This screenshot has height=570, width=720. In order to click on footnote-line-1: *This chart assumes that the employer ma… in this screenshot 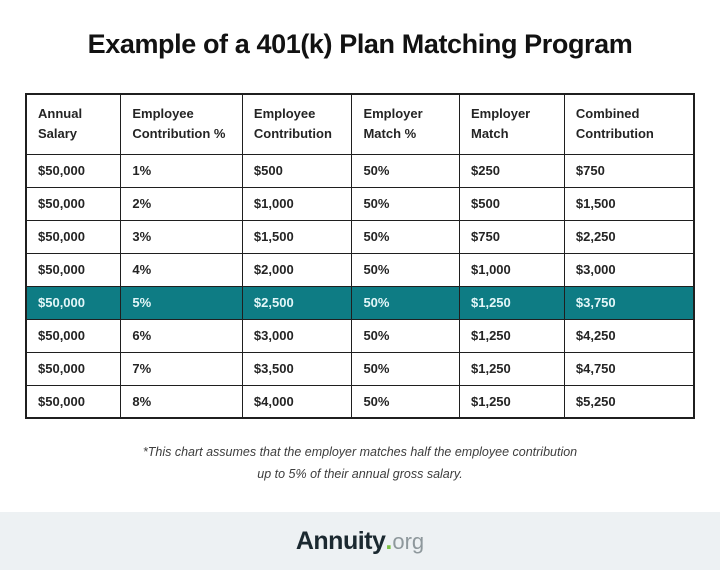, I will do `click(360, 452)`.